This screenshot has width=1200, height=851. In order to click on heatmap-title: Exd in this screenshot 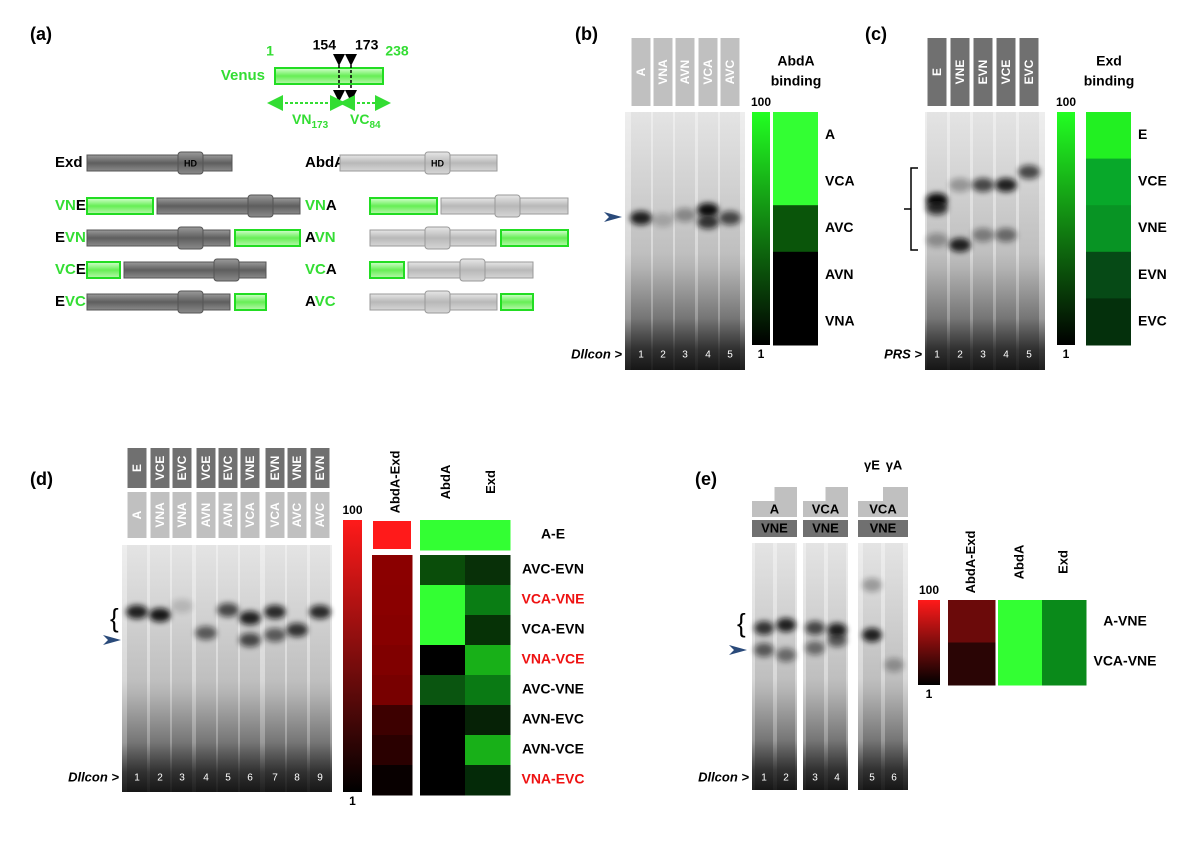, I will do `click(1109, 61)`.